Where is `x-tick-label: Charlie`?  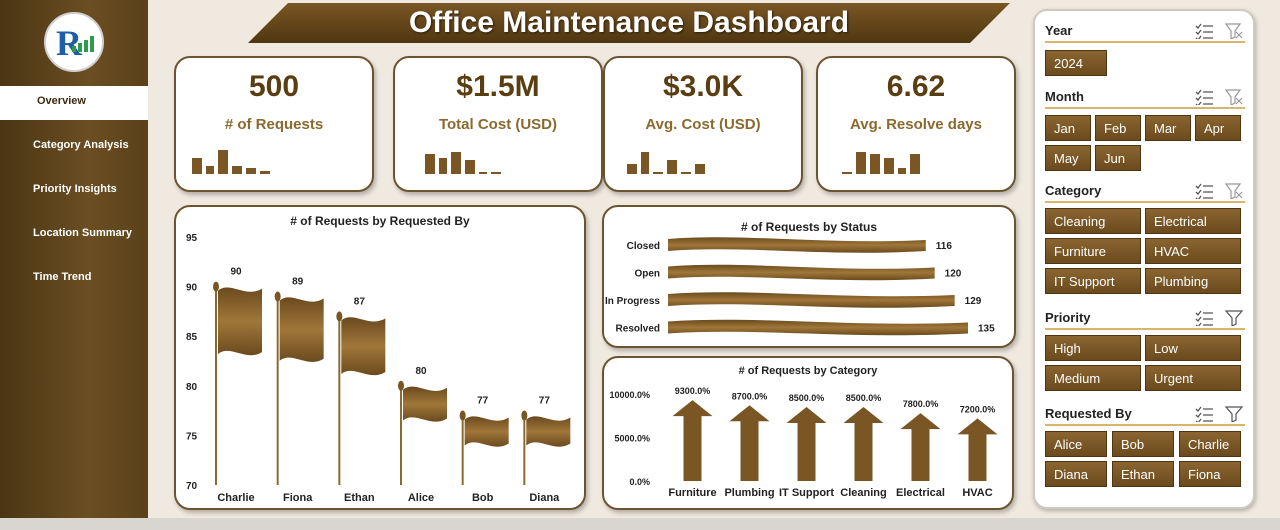
x-tick-label: Charlie is located at coordinates (235, 498).